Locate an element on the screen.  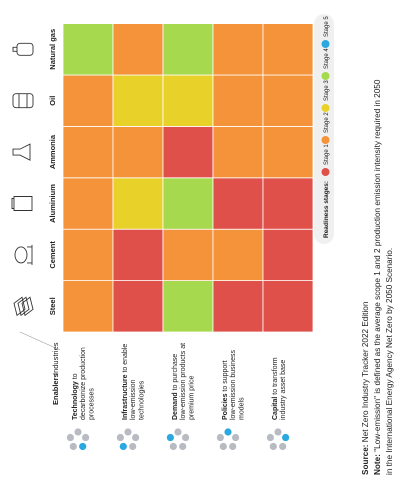
enabler-label-line: industry asset base is located at coordinates (283, 390).